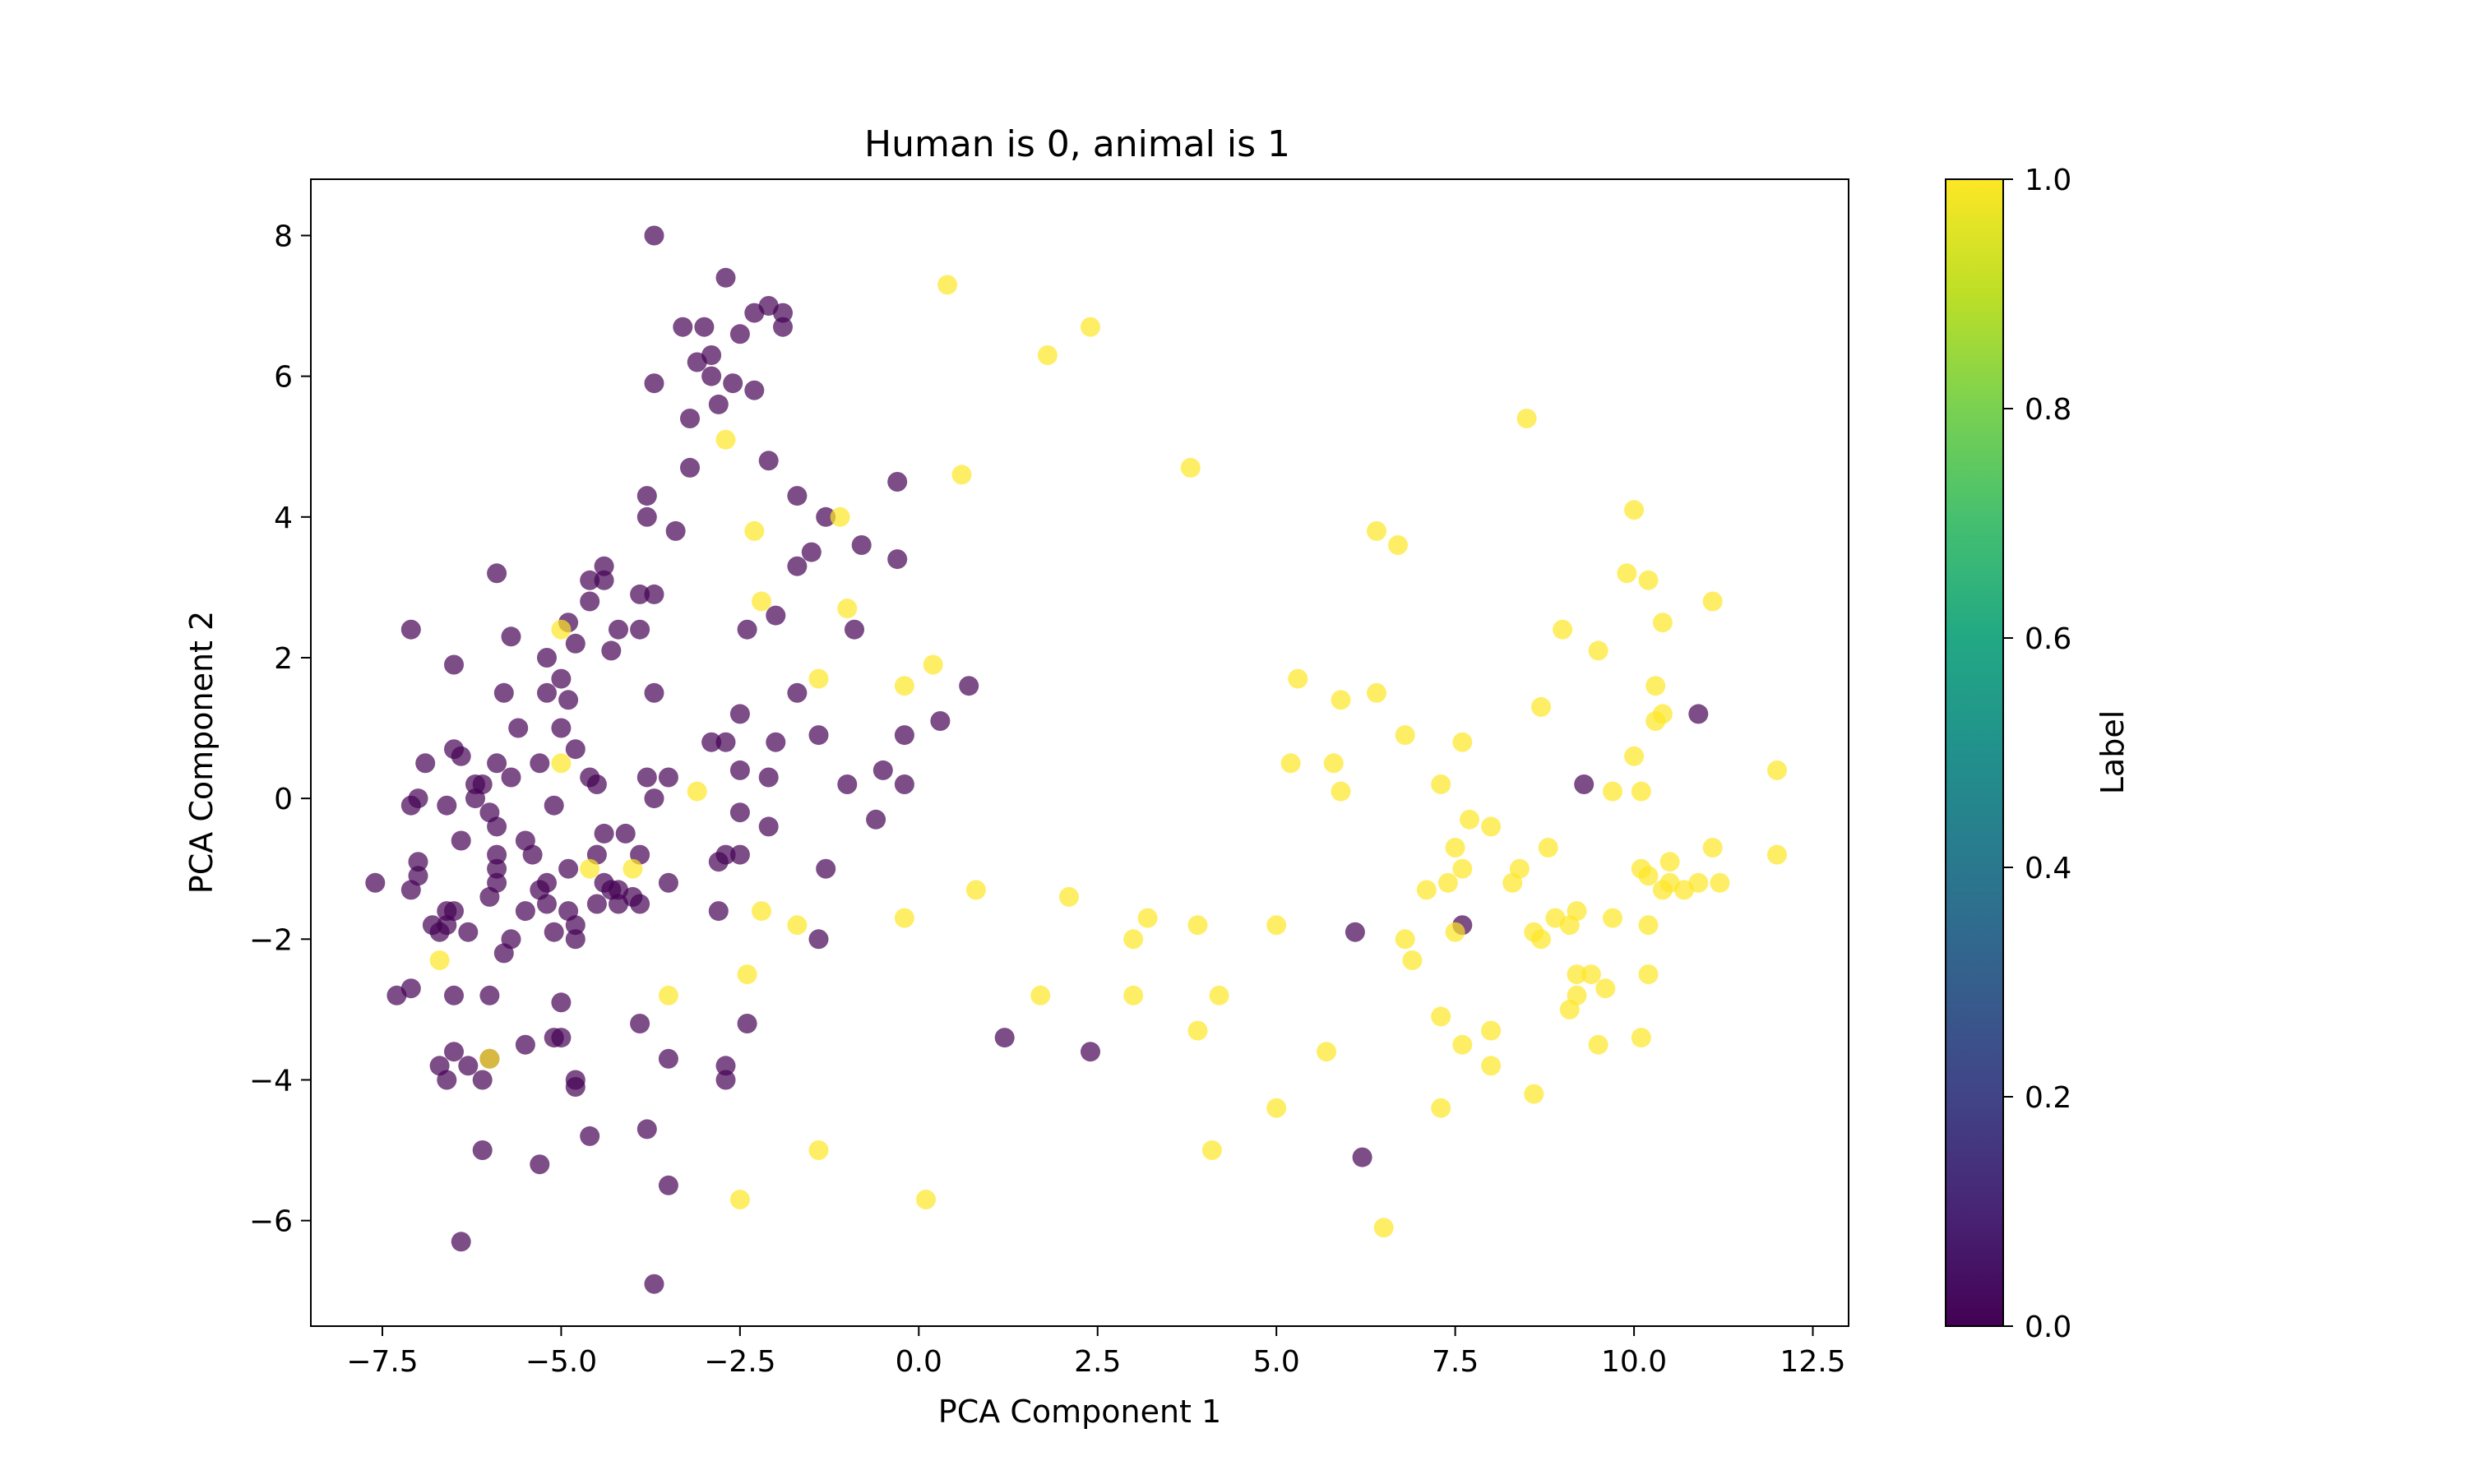 The width and height of the screenshot is (2467, 1484). Describe the element at coordinates (2037, 754) in the screenshot. I see `colorbar-ticks: 0.0 0.2 0.4 0.6 0.8 1.0` at that location.